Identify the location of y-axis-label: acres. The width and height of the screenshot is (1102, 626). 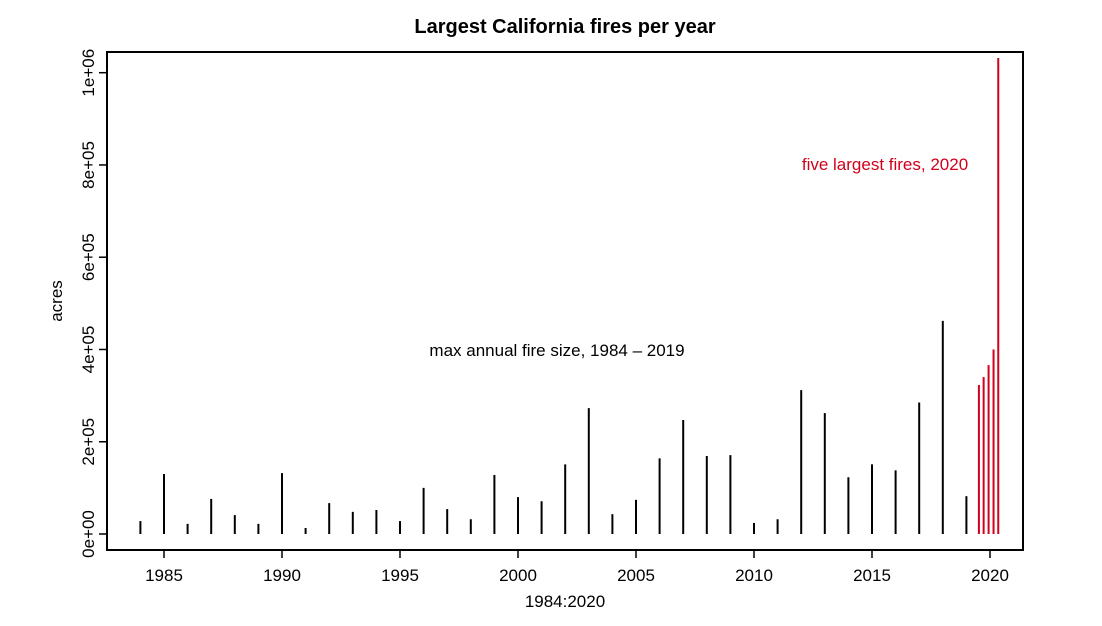
(56, 301).